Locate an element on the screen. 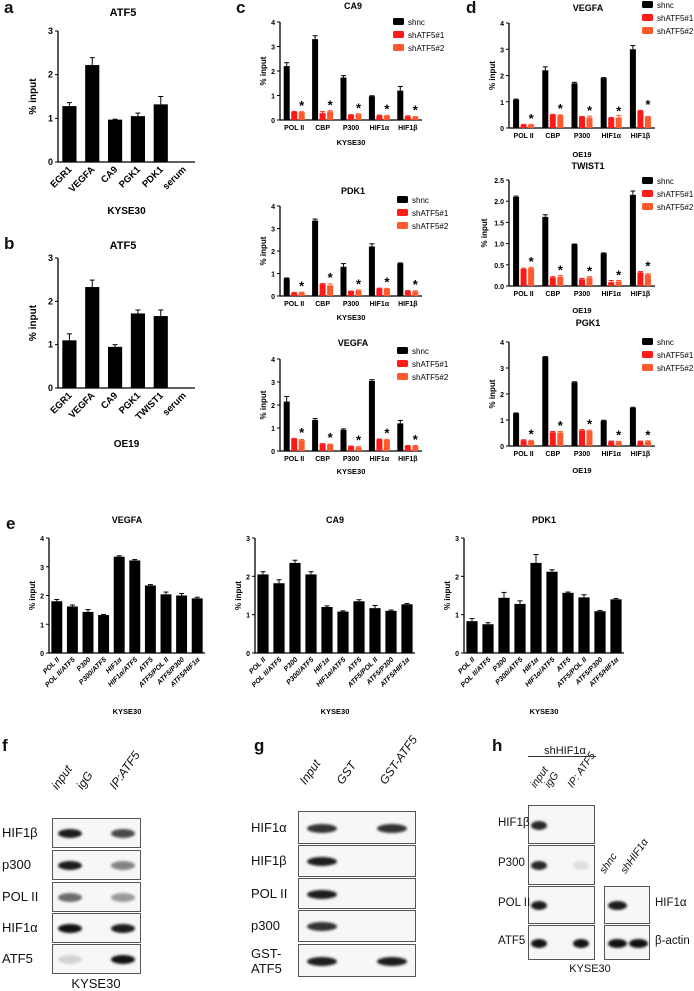  x-tick-label: serum is located at coordinates (175, 404).